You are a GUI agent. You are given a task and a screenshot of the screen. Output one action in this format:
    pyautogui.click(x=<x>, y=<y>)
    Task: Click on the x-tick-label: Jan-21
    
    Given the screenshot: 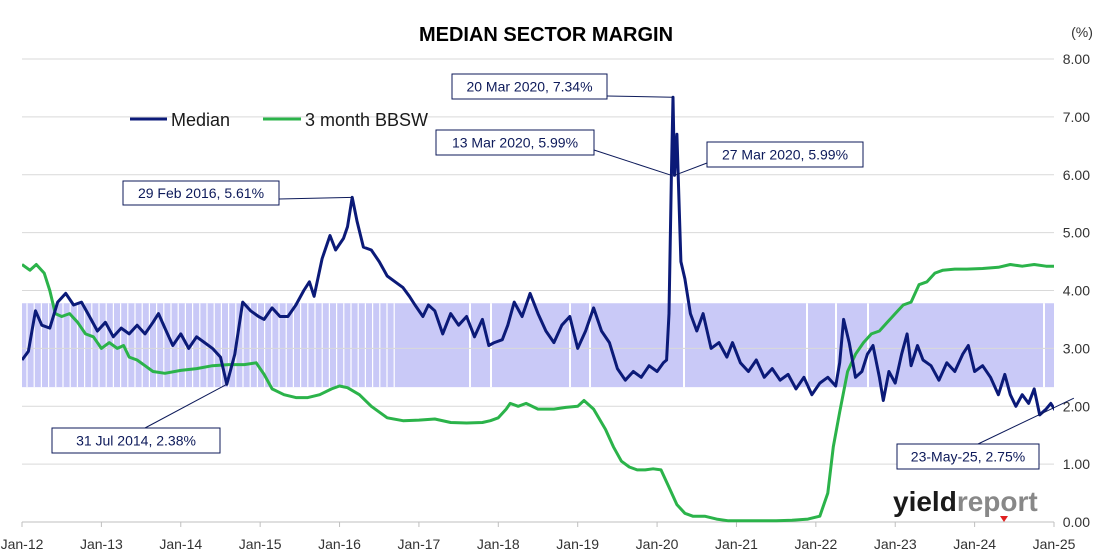 What is the action you would take?
    pyautogui.click(x=736, y=544)
    